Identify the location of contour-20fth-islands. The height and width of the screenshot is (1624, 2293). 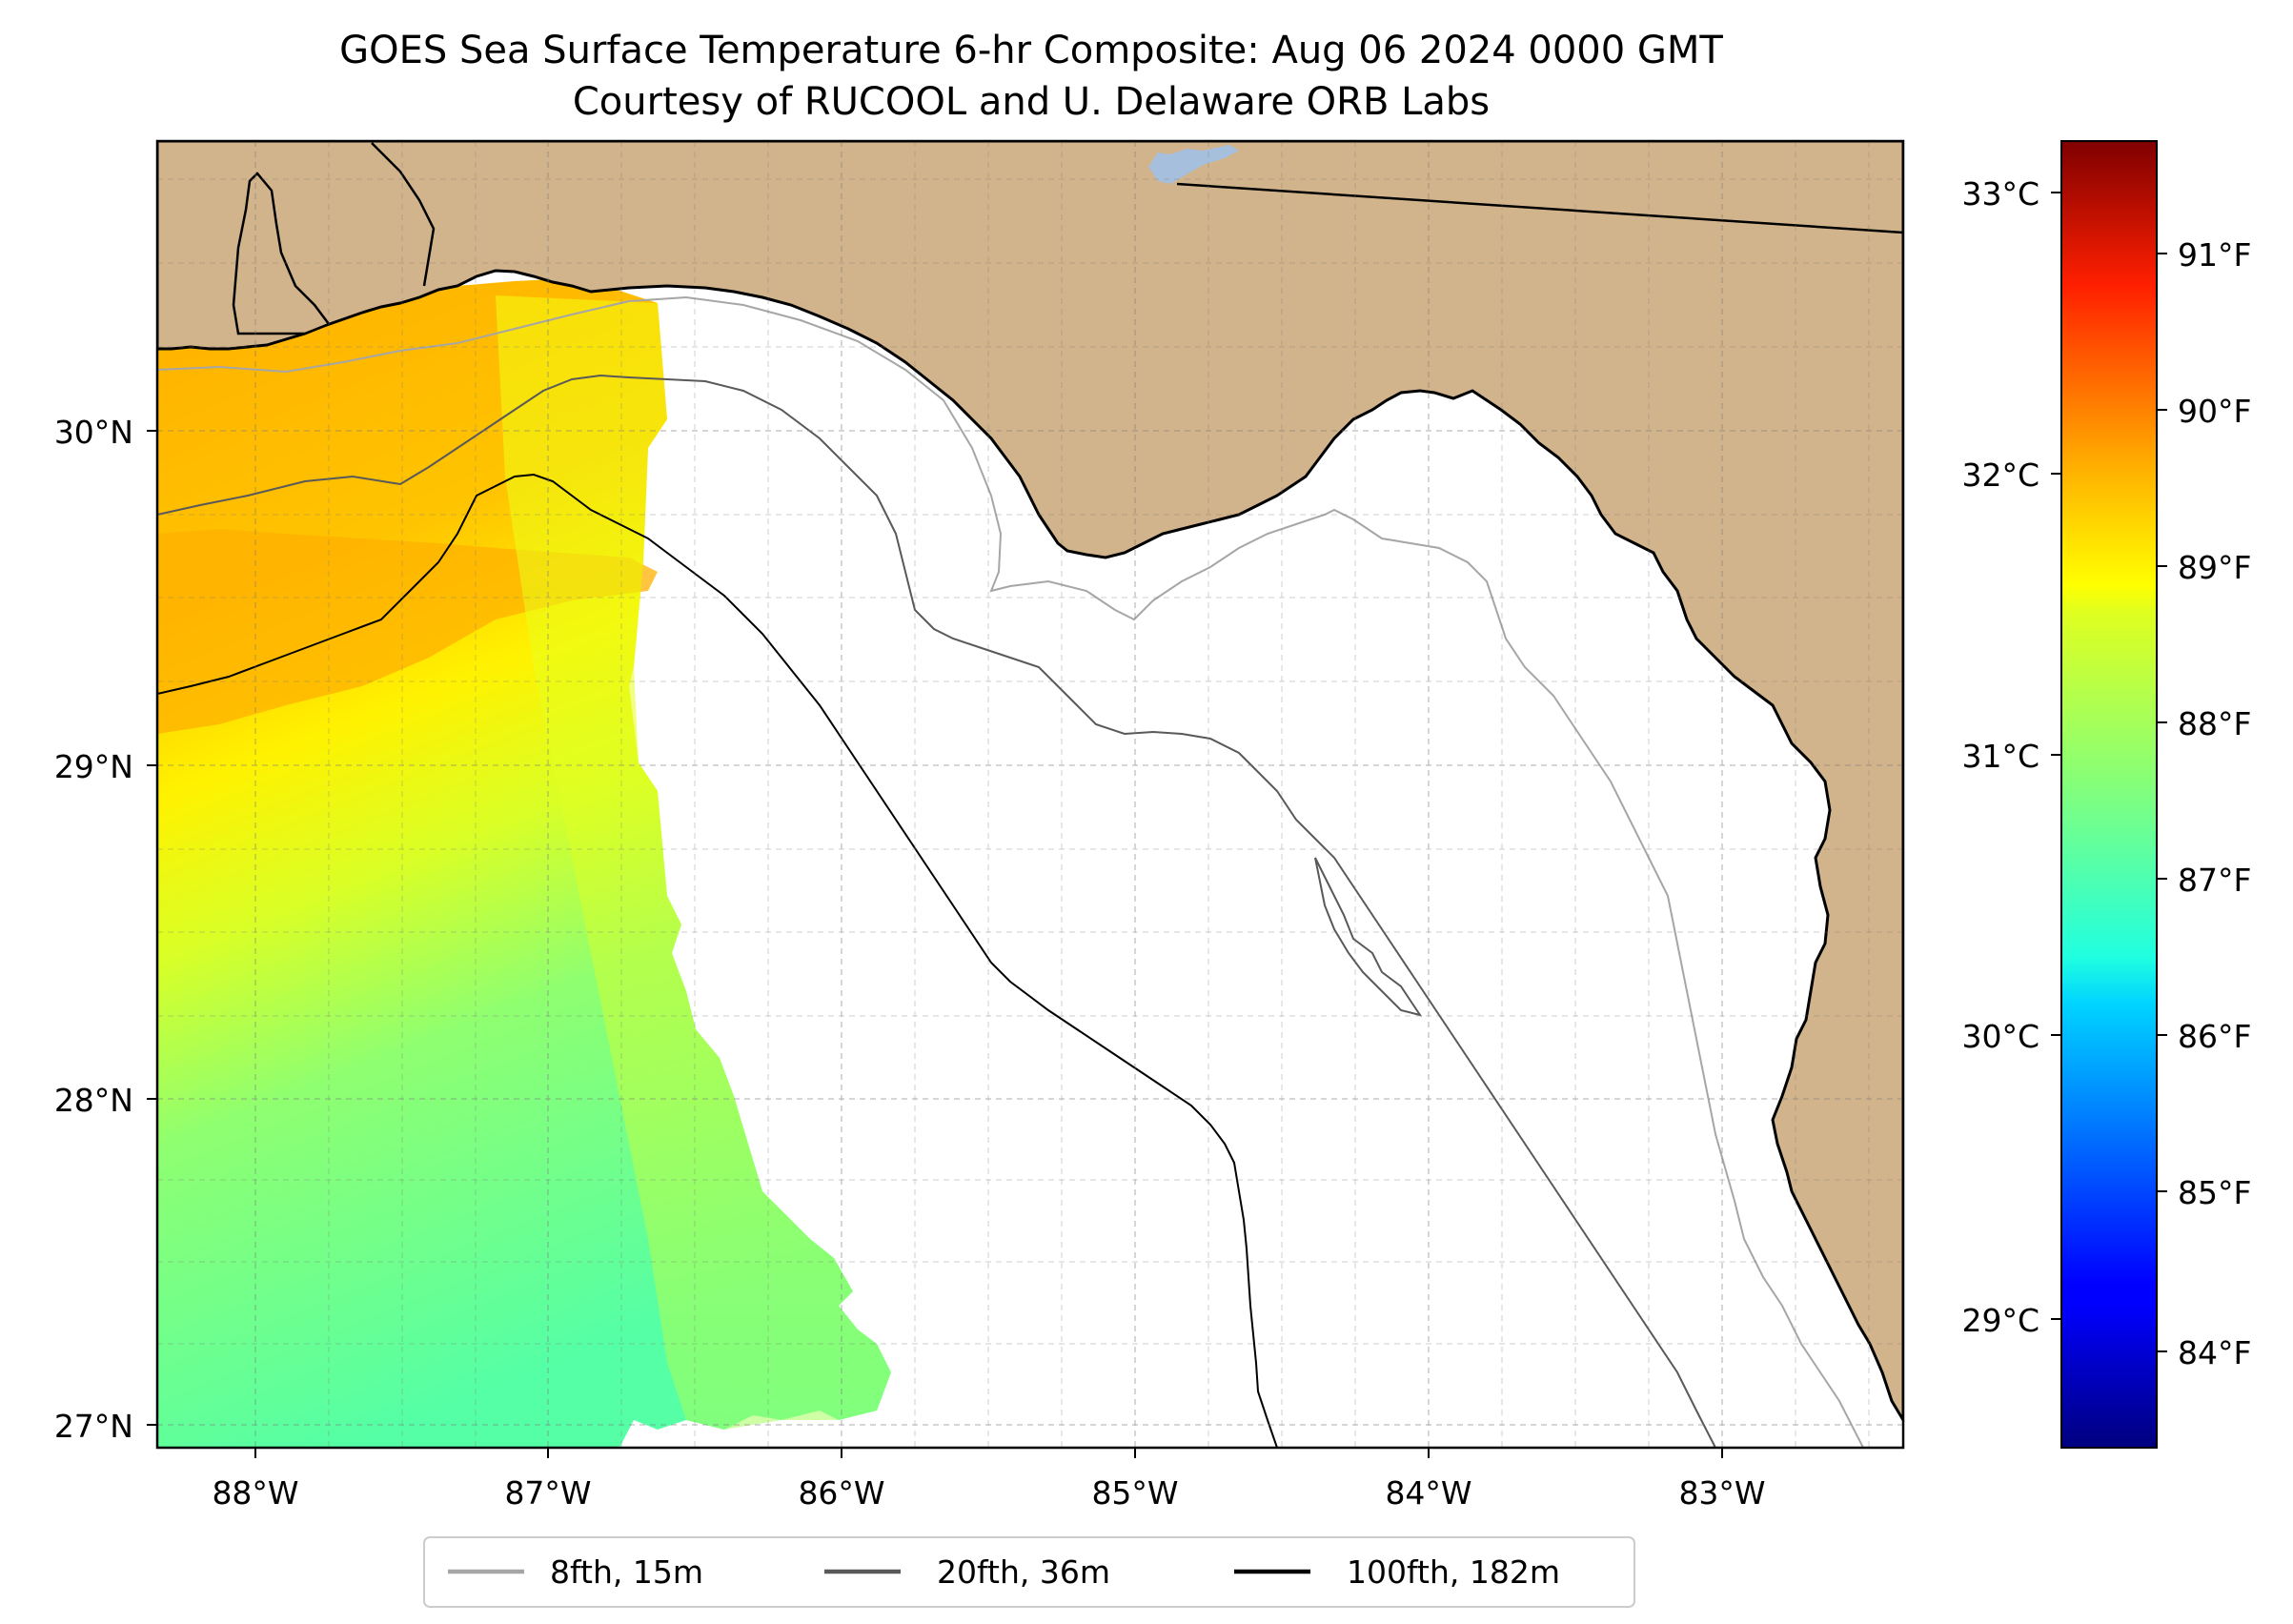
(1369, 937).